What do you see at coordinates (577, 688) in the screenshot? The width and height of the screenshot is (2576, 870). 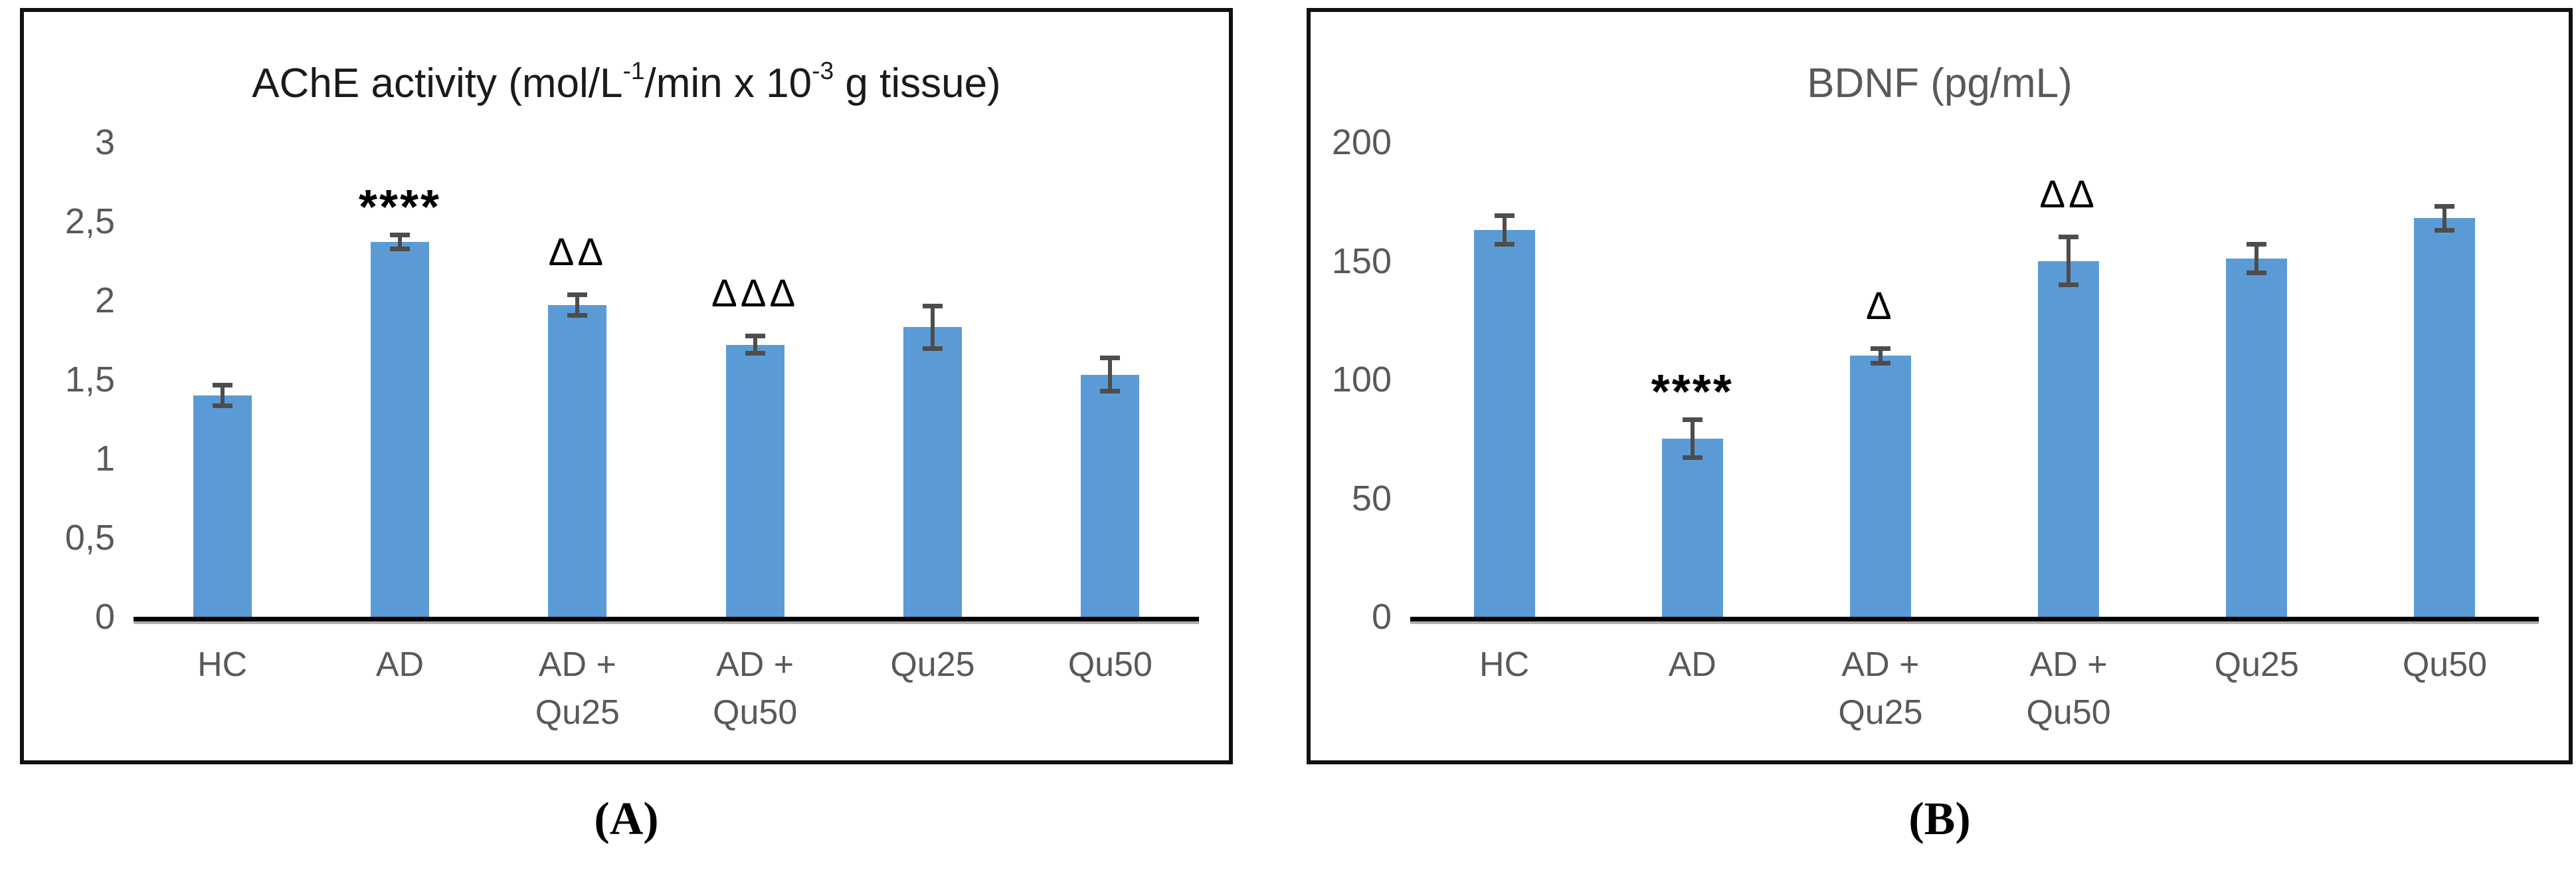 I see `x-axis-category-label: AD + Qu25` at bounding box center [577, 688].